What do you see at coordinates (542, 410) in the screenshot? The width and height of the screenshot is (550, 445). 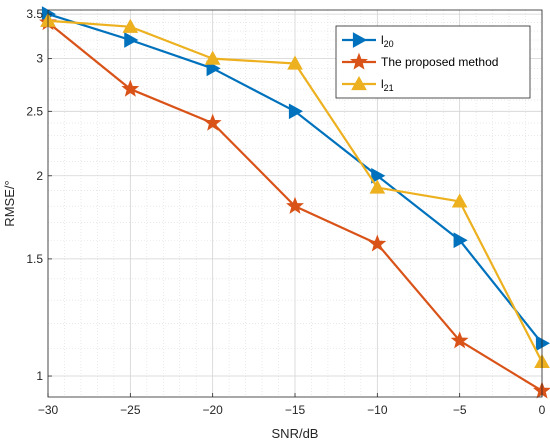 I see `x-tick-label: 0` at bounding box center [542, 410].